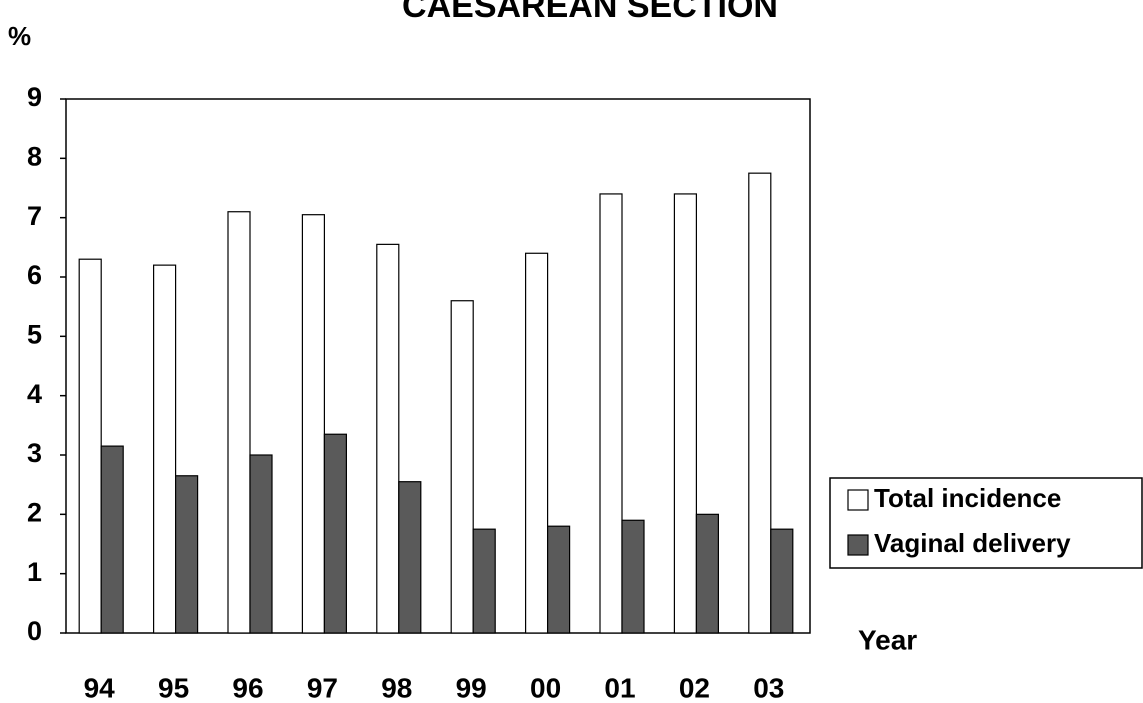  Describe the element at coordinates (34, 216) in the screenshot. I see `y-tick-label: 7` at that location.